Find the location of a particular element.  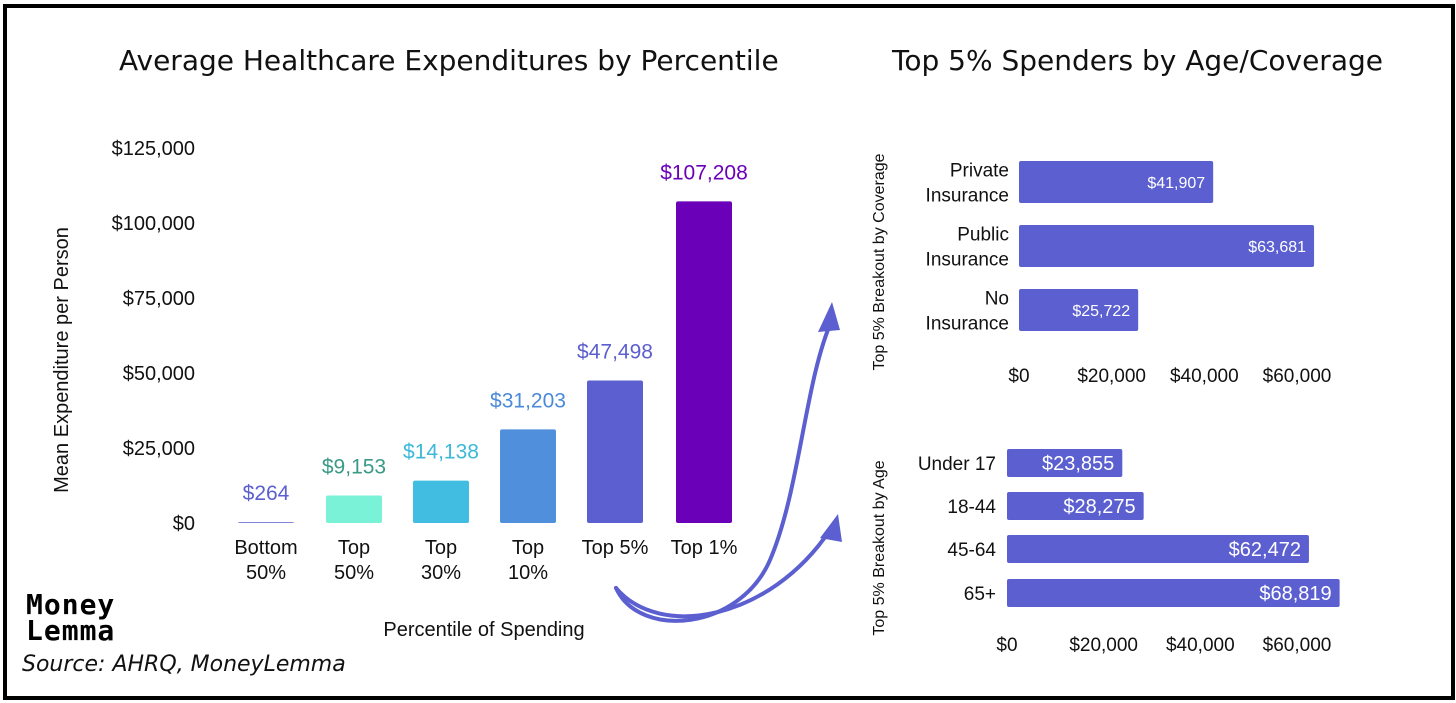

coverage-x-tick-label: $60,000 is located at coordinates (1297, 376).